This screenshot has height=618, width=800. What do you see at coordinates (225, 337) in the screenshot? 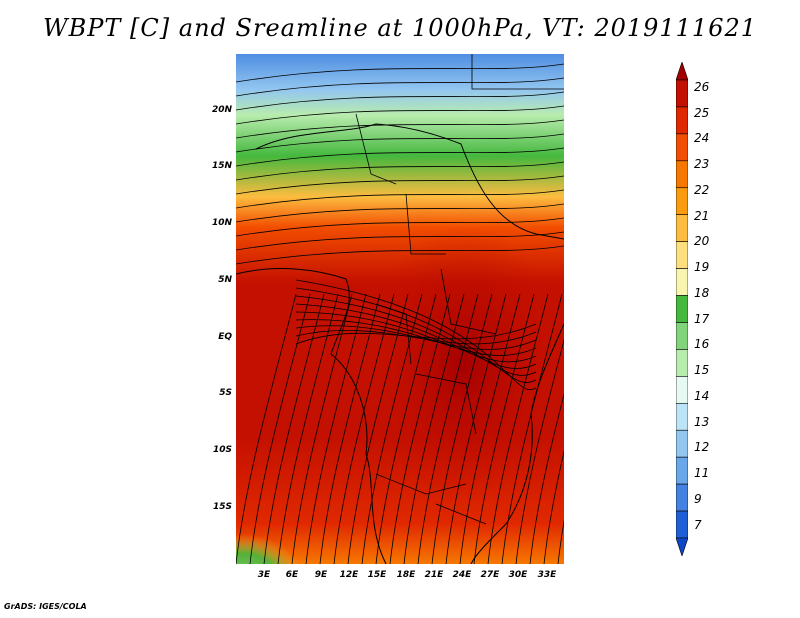
I see `lat-label-eq: EQ` at bounding box center [225, 337].